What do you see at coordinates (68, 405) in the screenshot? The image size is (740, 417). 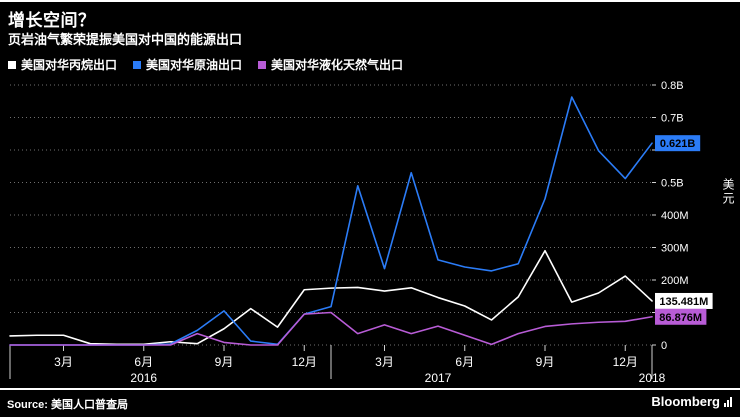 I see `source-note: Source: 美国人口普查局` at bounding box center [68, 405].